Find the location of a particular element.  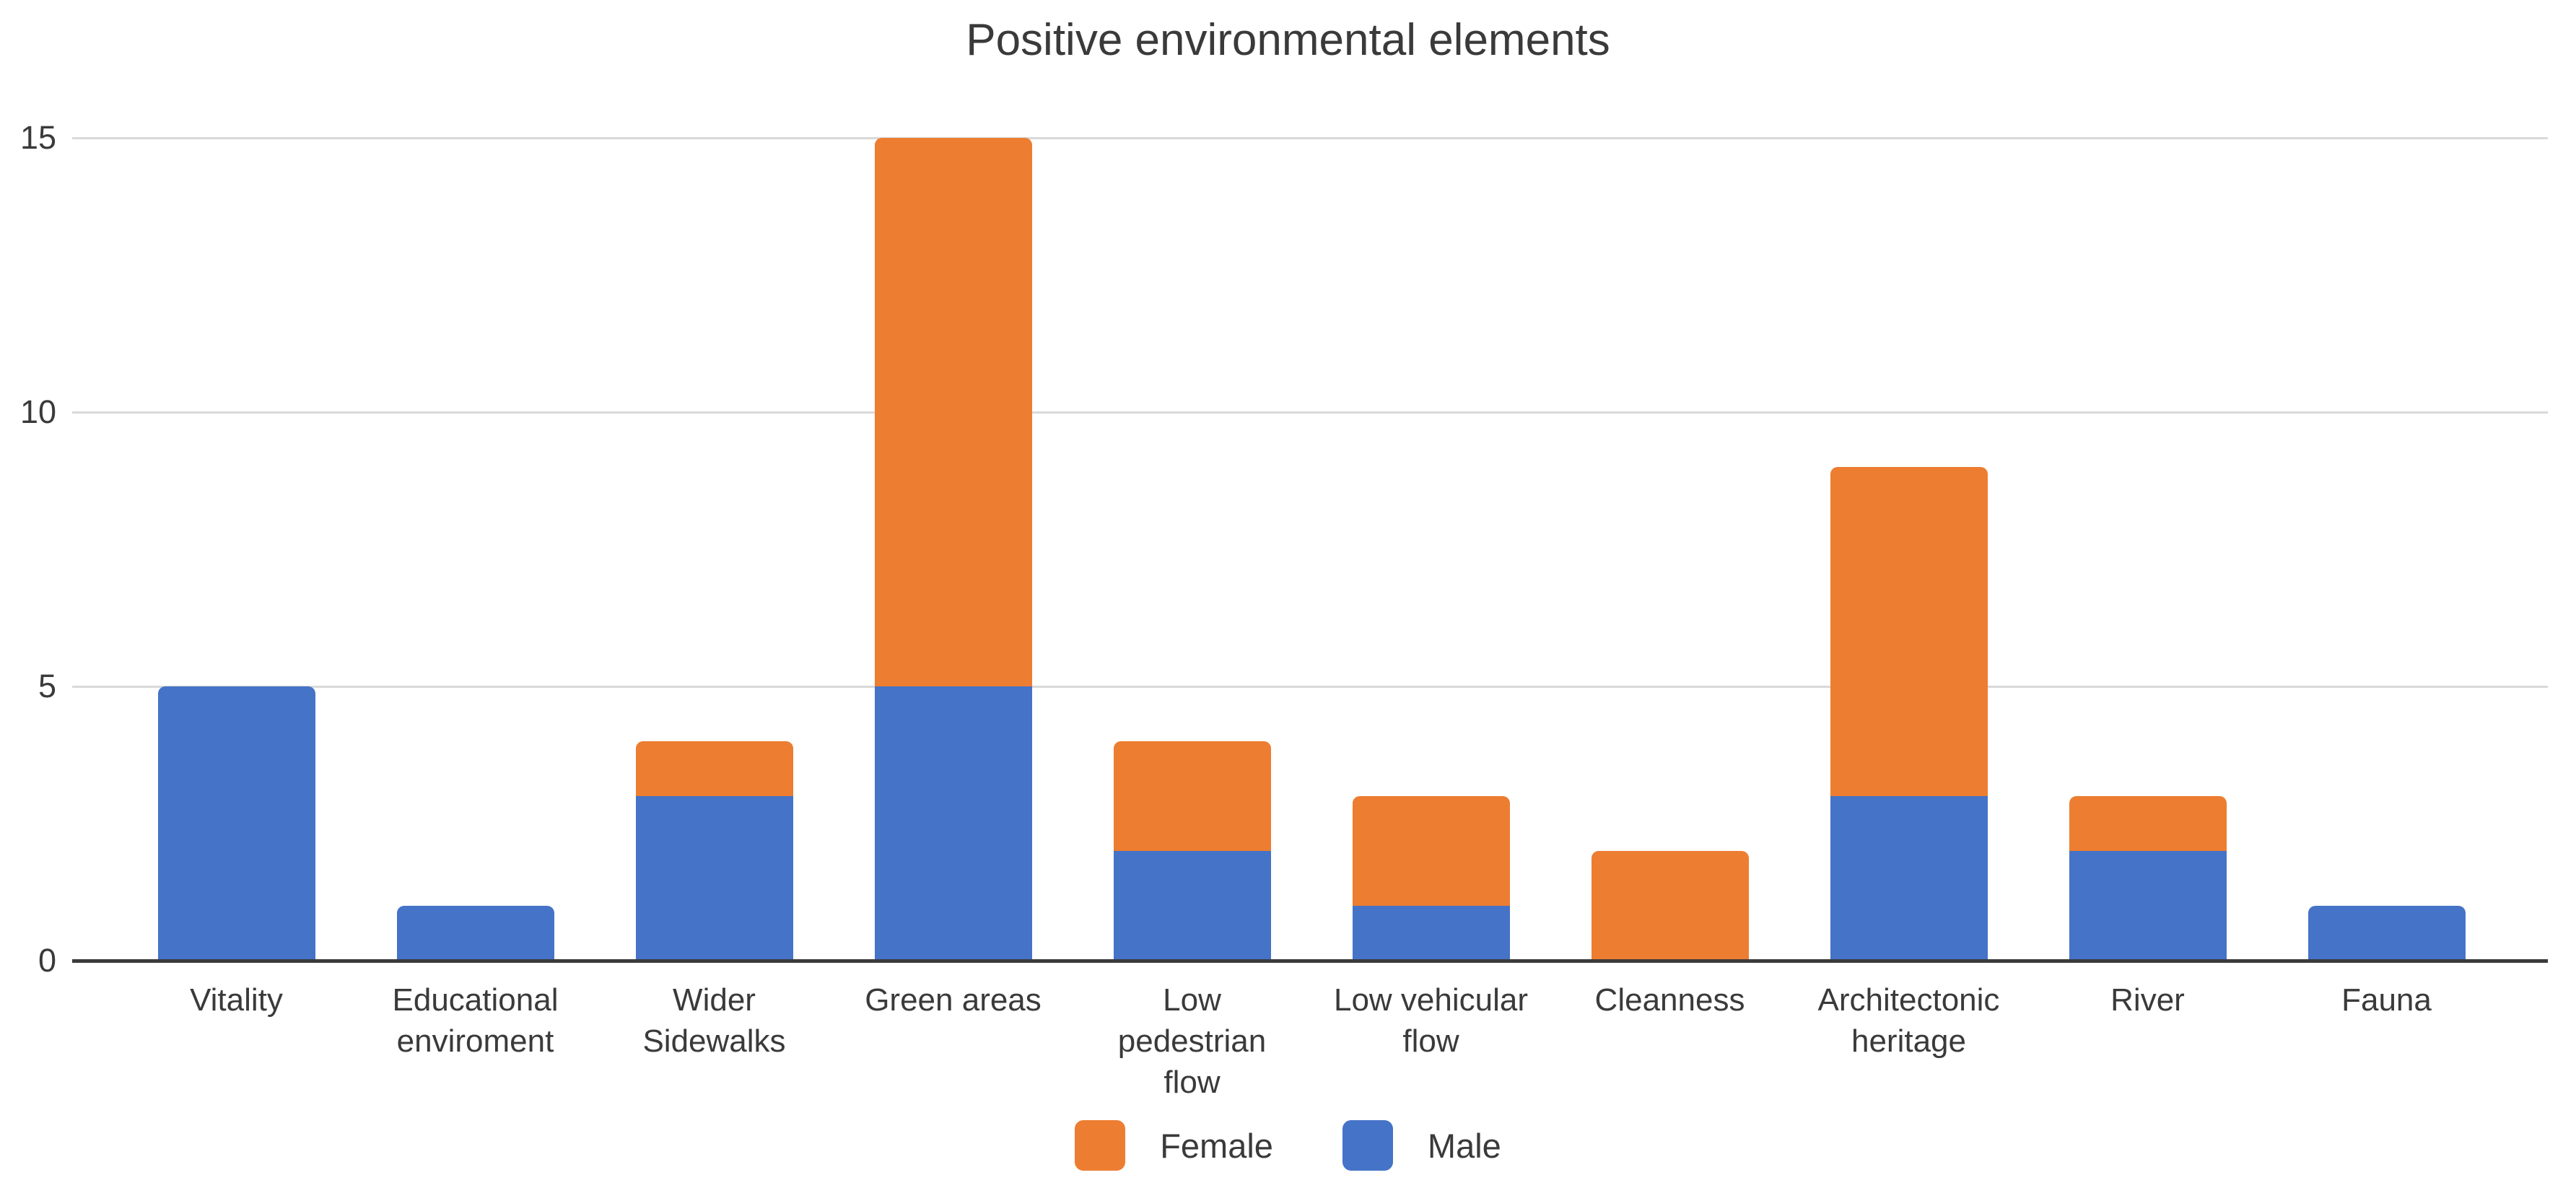

bar-segment-male-river is located at coordinates (2148, 906).